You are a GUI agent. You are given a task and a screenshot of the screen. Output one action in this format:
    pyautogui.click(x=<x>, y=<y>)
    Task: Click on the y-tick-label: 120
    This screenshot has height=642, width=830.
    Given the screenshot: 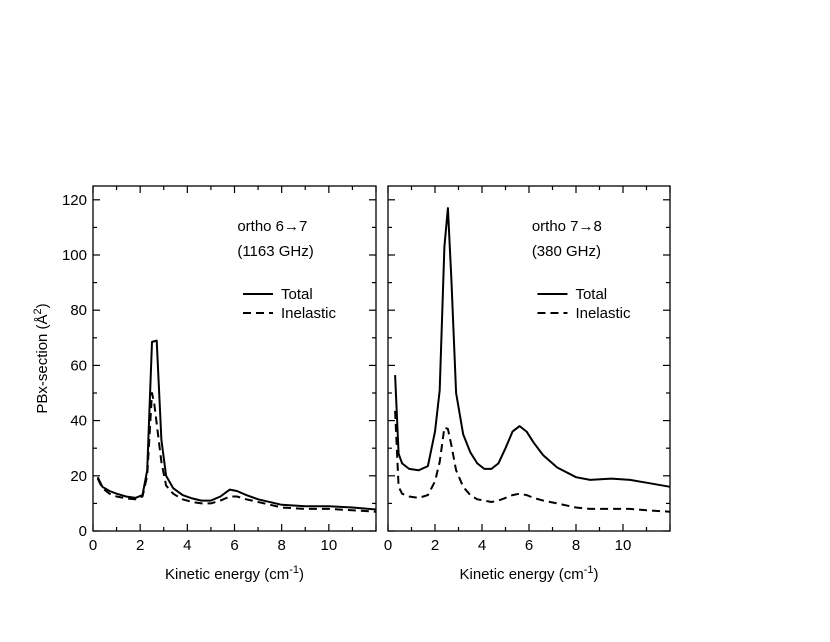 What is the action you would take?
    pyautogui.click(x=74, y=200)
    